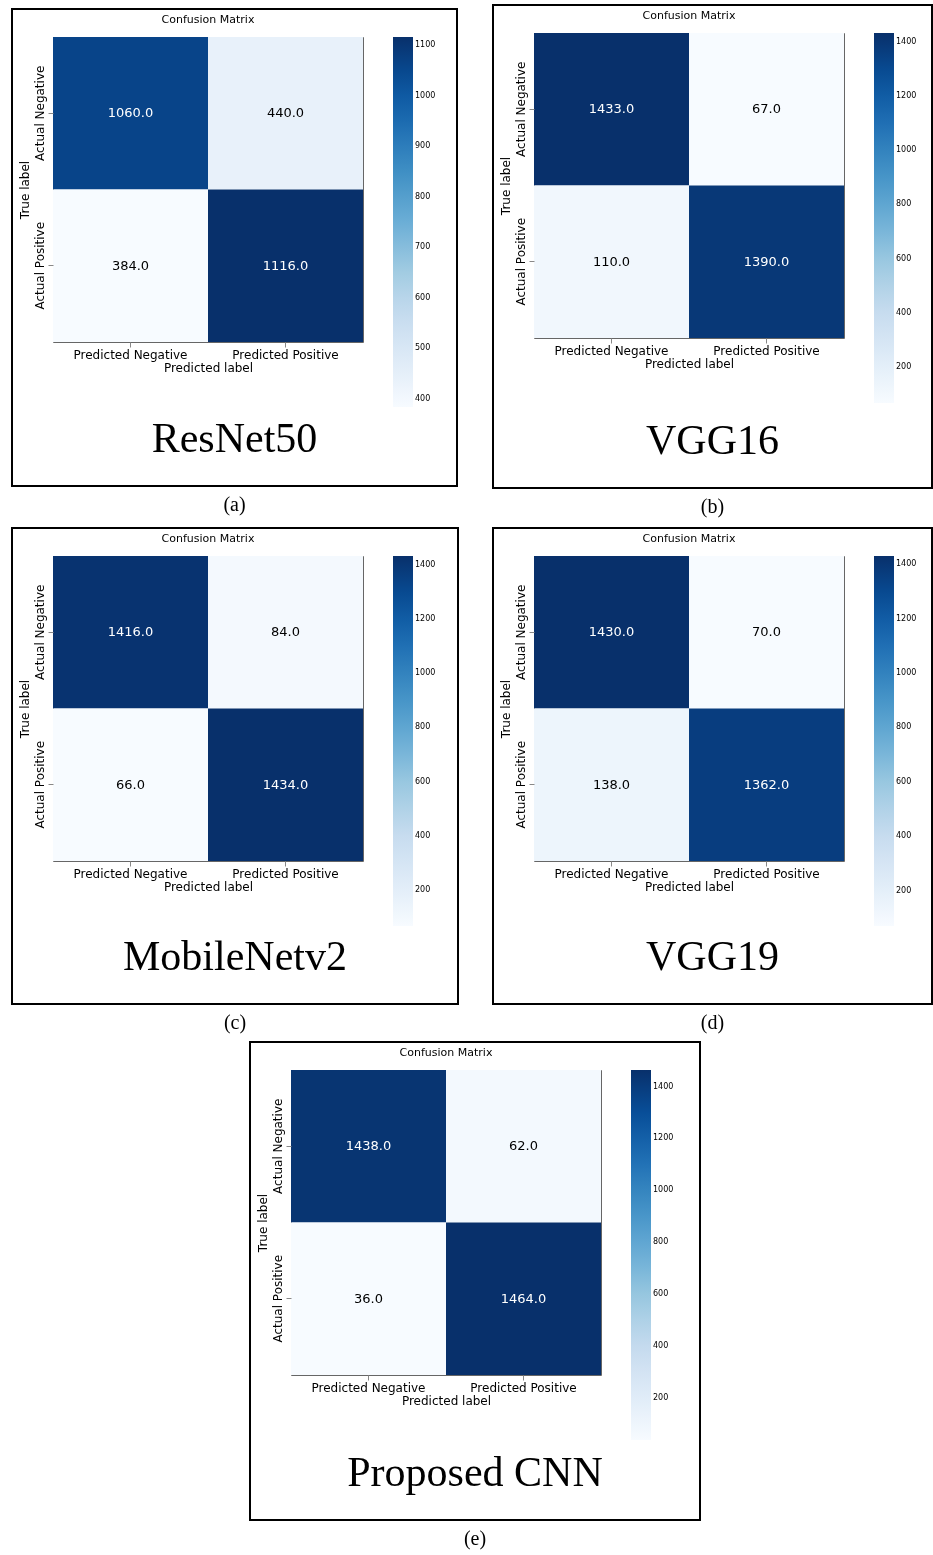 The height and width of the screenshot is (1555, 933). I want to click on data-label: 110.0, so click(611, 261).